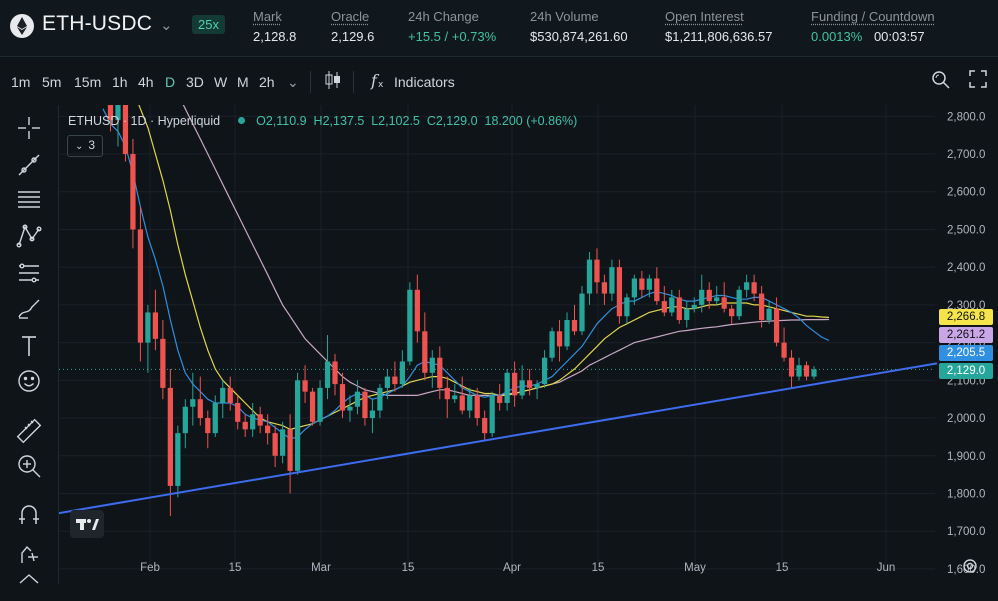  What do you see at coordinates (424, 82) in the screenshot?
I see `indicators-button: Indicators` at bounding box center [424, 82].